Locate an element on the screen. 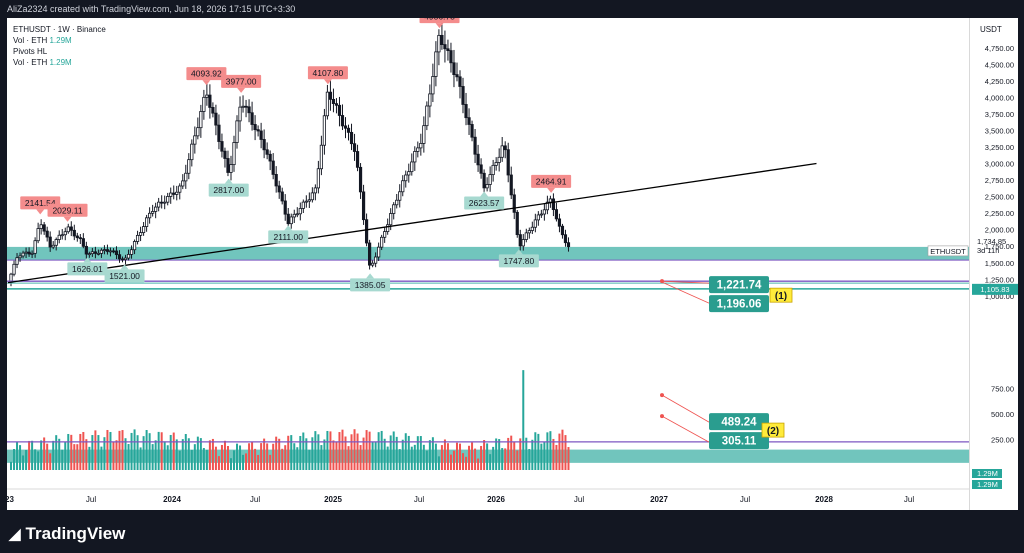 This screenshot has width=1024, height=553. time-tick-label: Jul is located at coordinates (579, 499).